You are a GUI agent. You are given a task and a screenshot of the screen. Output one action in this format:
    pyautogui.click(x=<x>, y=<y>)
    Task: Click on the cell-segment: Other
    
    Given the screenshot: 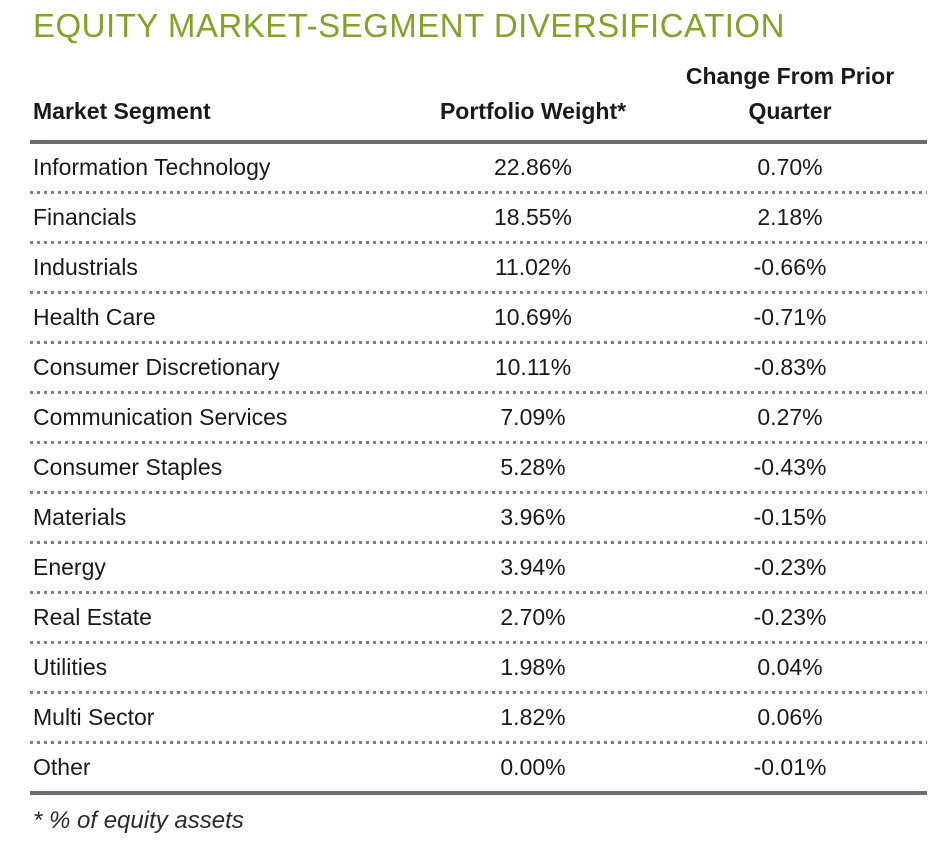 What is the action you would take?
    pyautogui.click(x=62, y=766)
    